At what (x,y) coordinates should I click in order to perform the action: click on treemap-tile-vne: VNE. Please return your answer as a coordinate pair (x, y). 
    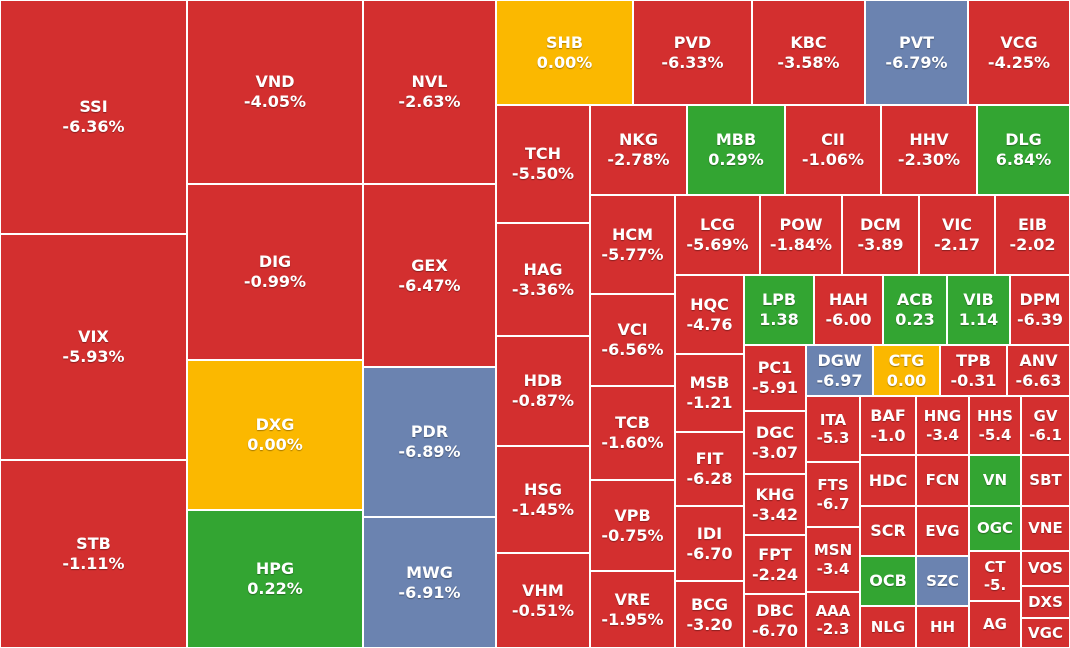
    Looking at the image, I should click on (1045, 528).